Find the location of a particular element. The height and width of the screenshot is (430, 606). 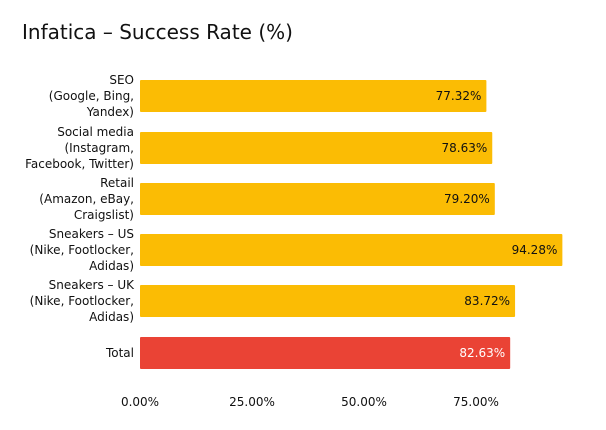

data-label: 78.63% is located at coordinates (464, 148).